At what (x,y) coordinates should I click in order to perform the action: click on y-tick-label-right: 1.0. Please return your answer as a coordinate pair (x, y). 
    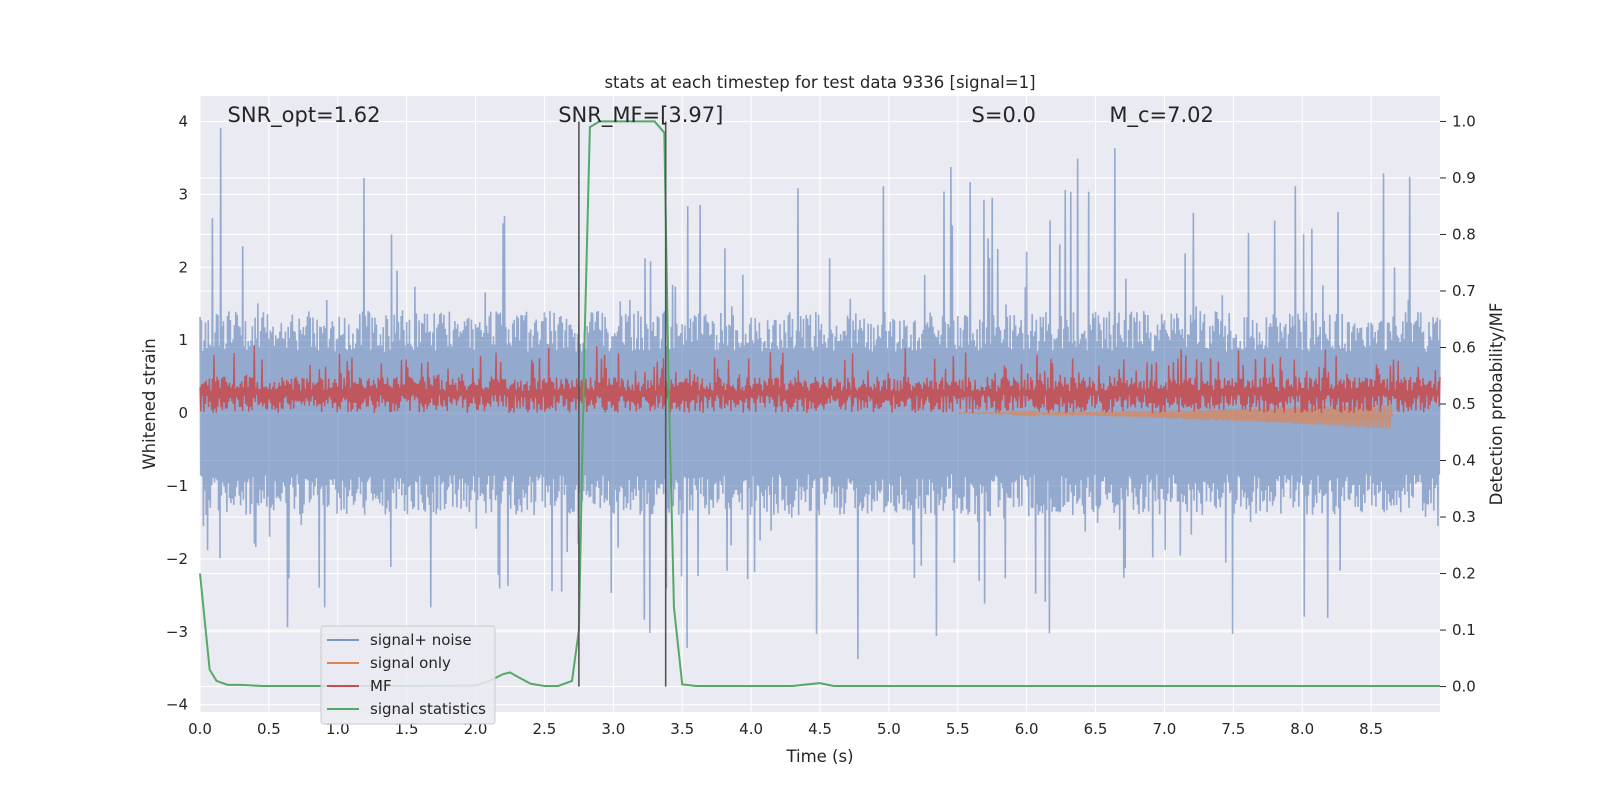
    Looking at the image, I should click on (1464, 121).